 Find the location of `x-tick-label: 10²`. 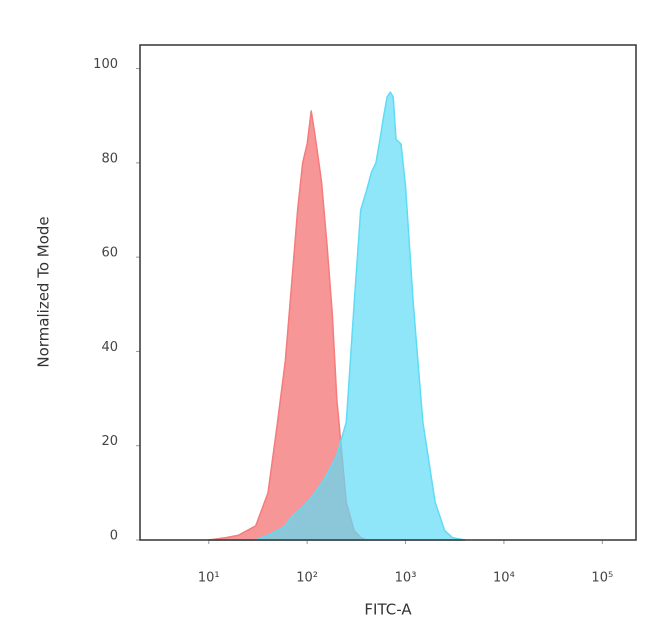

x-tick-label: 10² is located at coordinates (307, 578).